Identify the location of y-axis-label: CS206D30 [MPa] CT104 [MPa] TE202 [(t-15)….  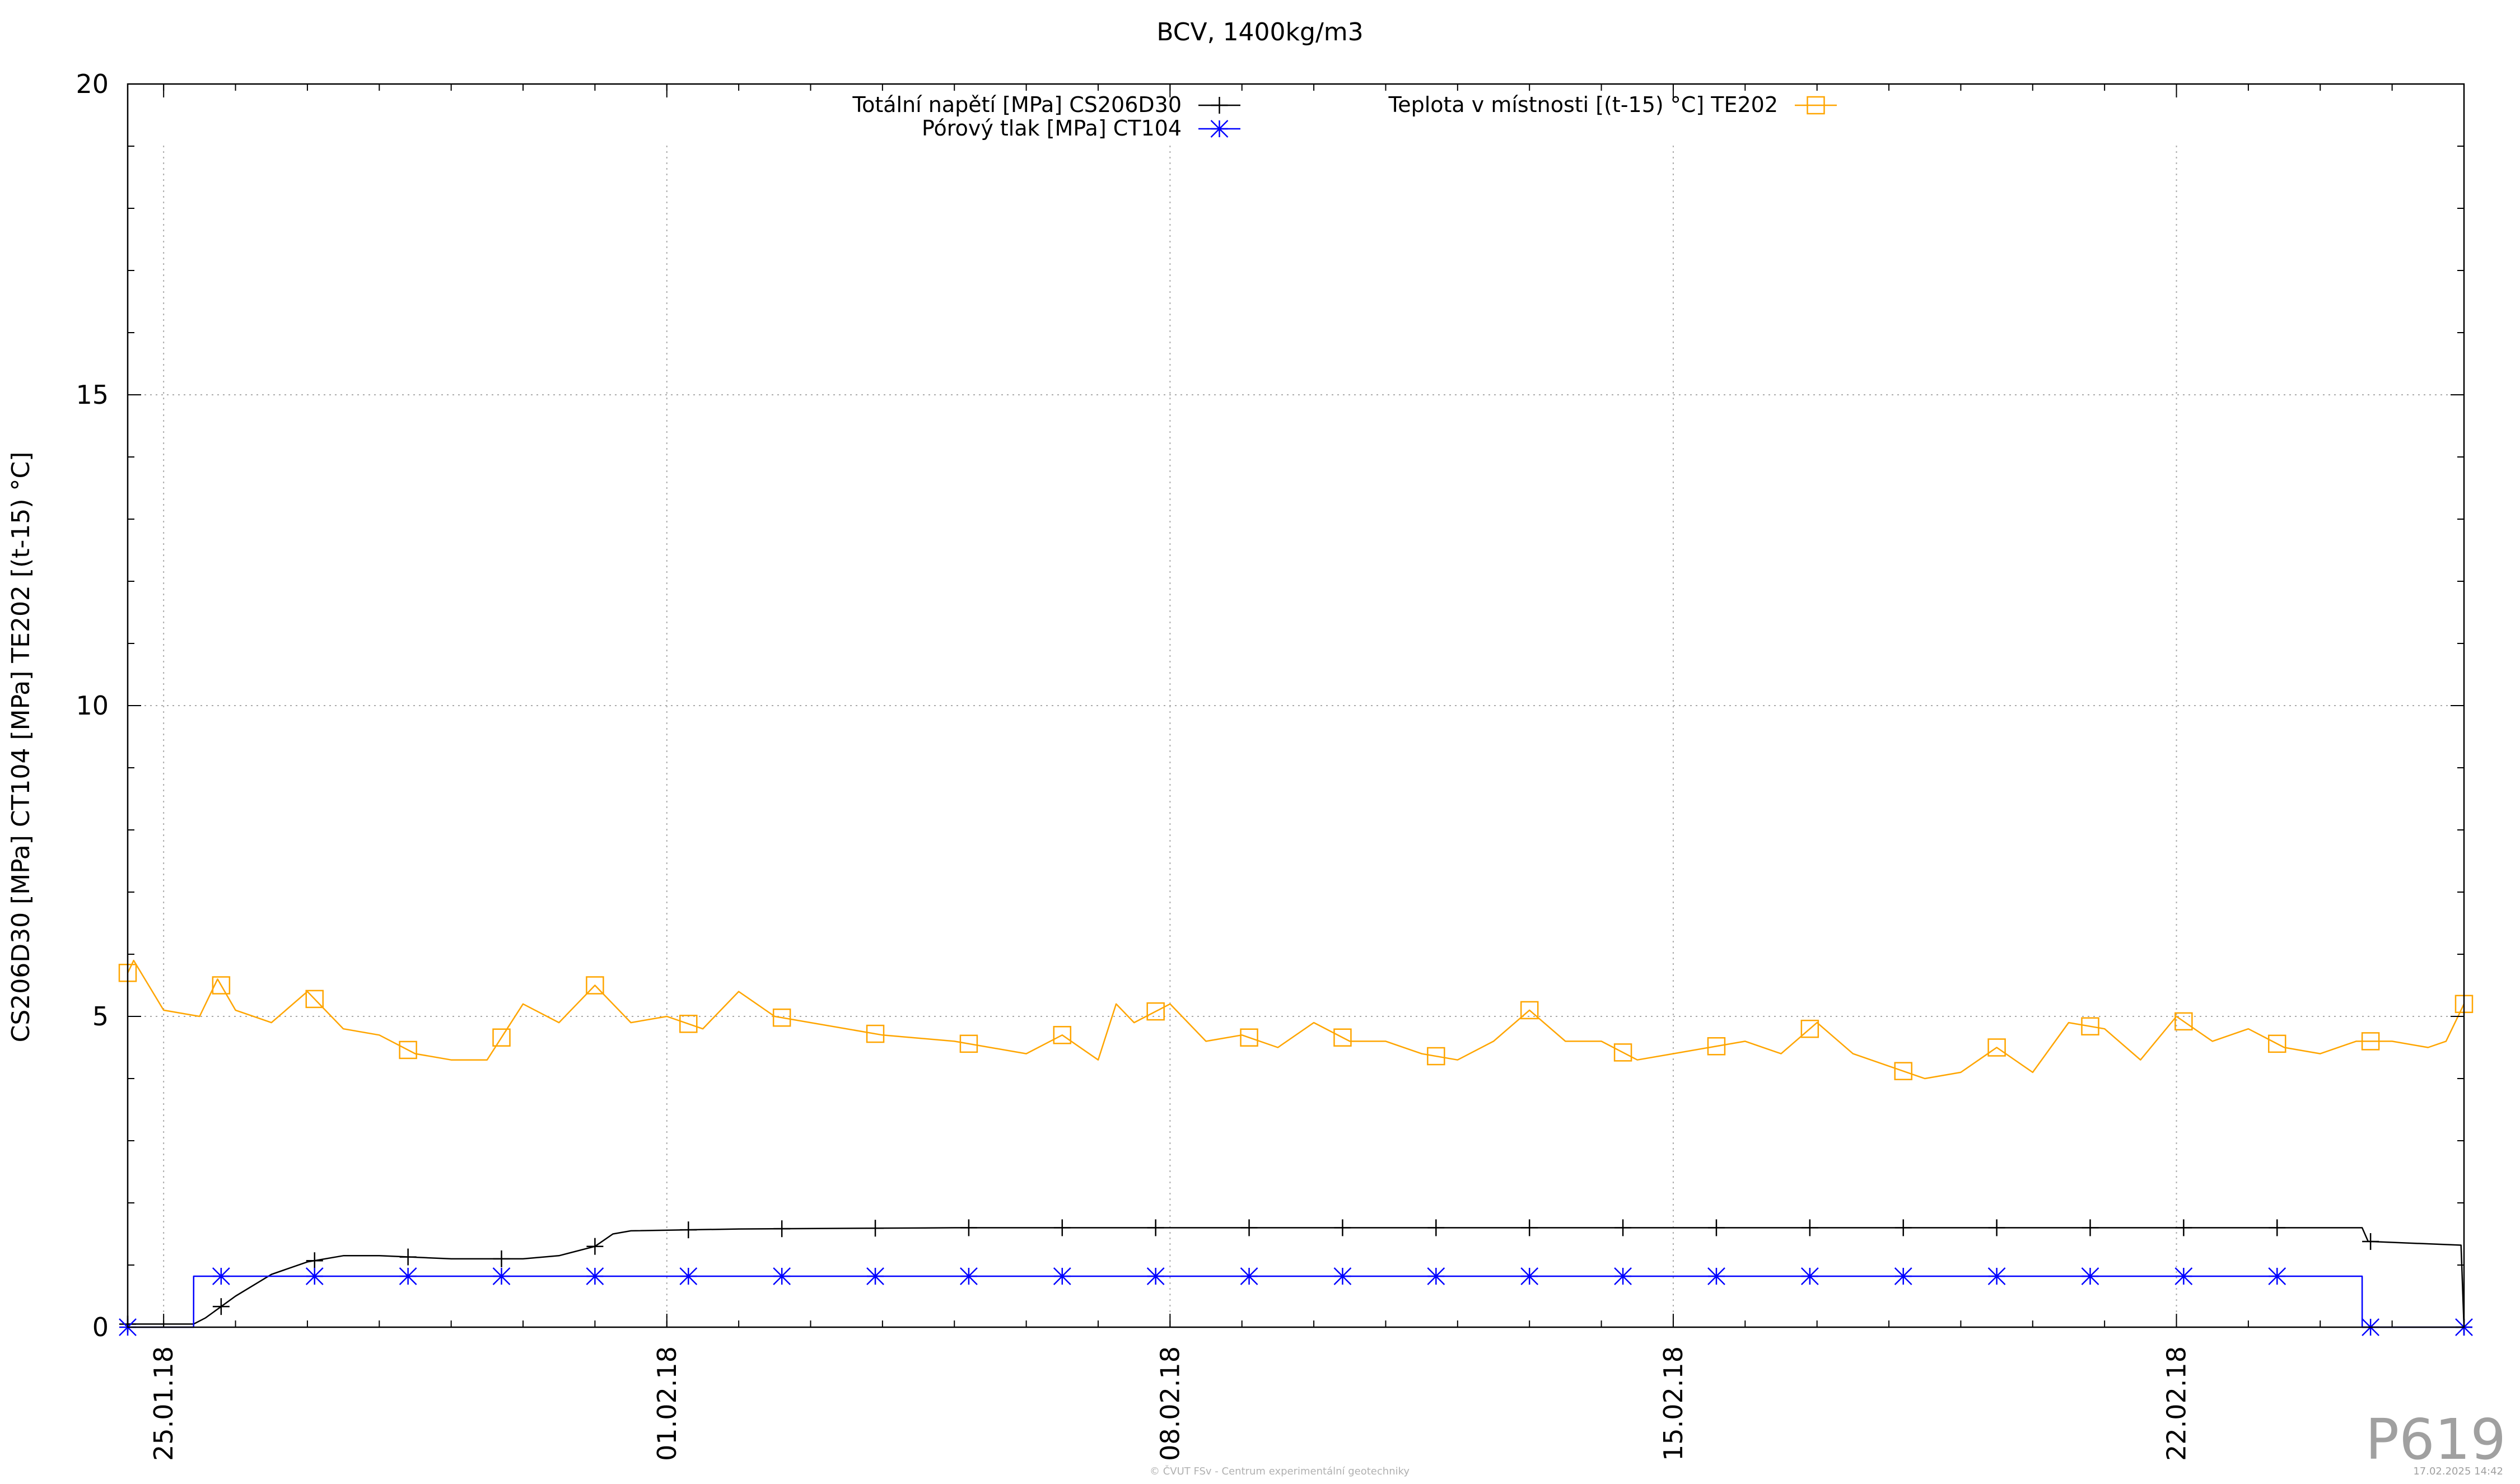
(21, 748).